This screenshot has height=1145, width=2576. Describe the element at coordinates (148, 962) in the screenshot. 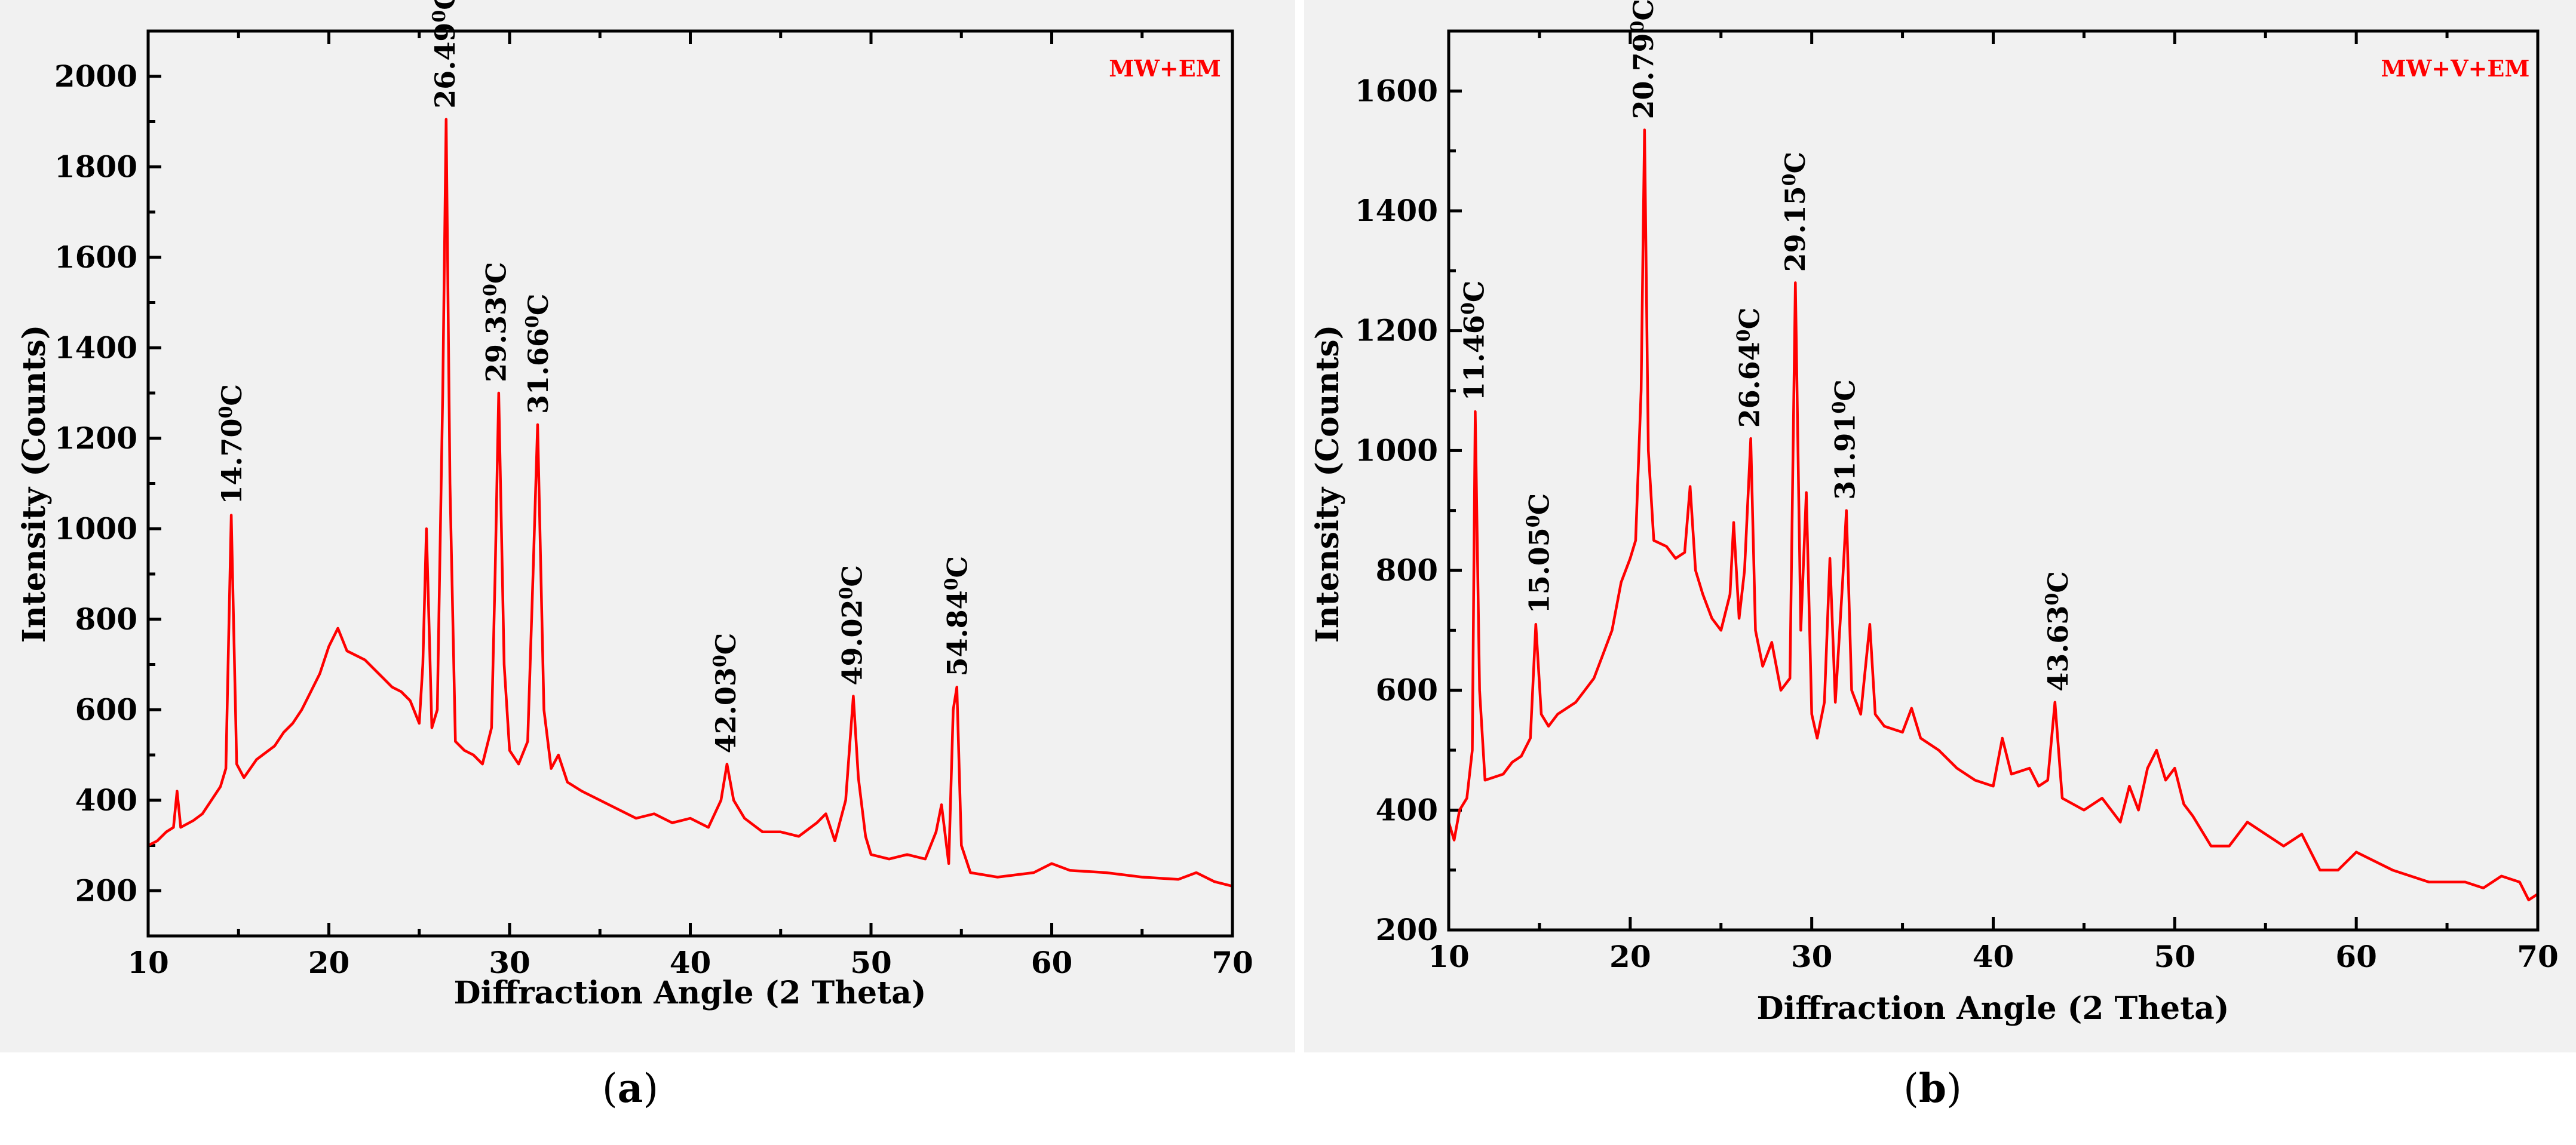

I see `panel-a-x-tick-label: 10` at that location.